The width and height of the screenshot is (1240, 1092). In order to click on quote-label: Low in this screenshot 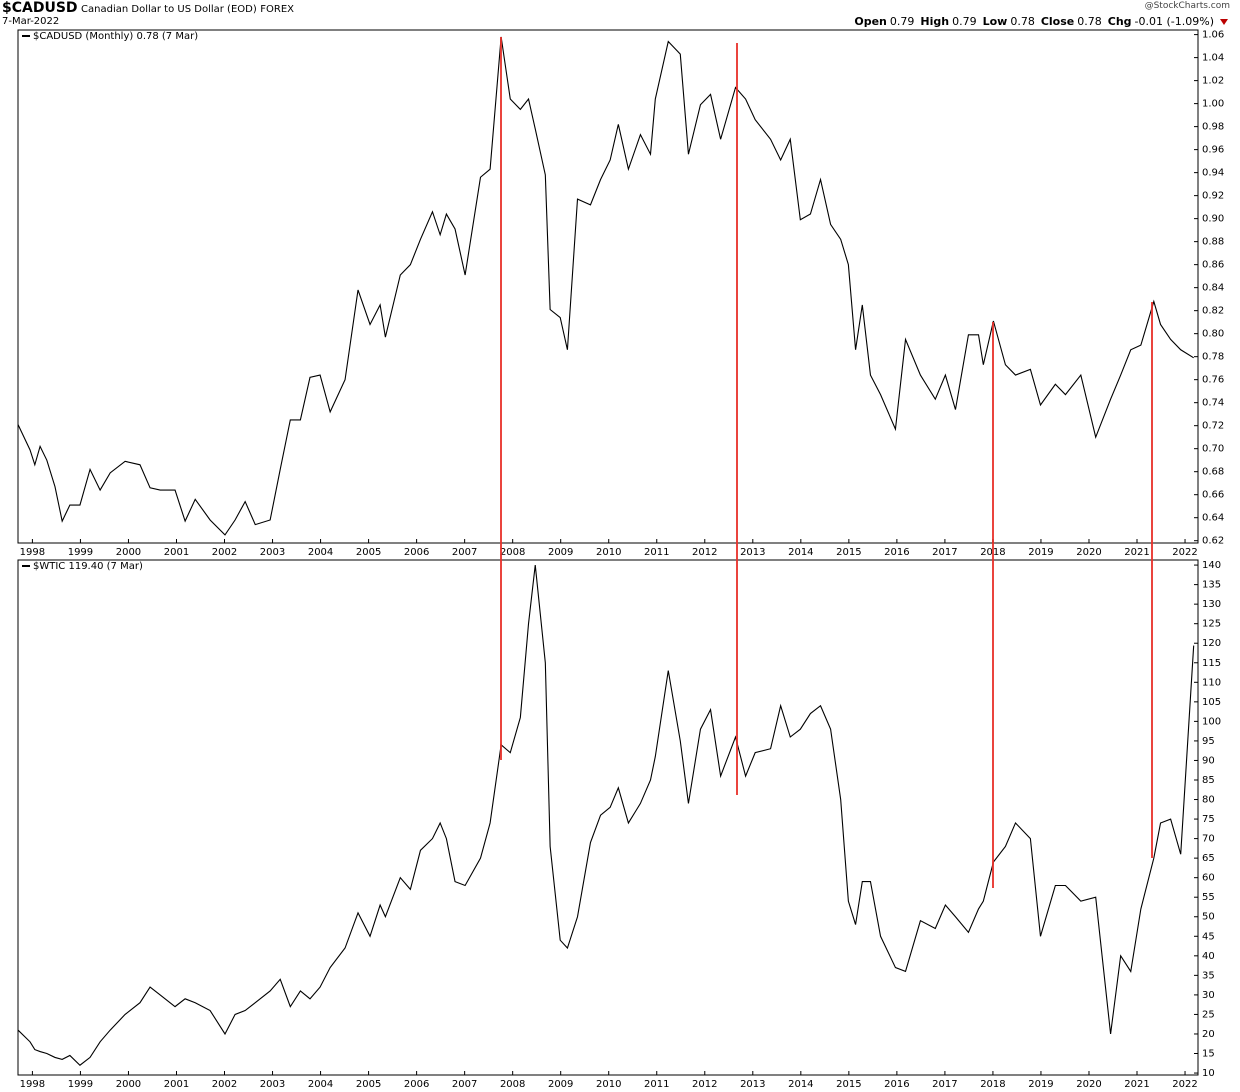, I will do `click(995, 21)`.